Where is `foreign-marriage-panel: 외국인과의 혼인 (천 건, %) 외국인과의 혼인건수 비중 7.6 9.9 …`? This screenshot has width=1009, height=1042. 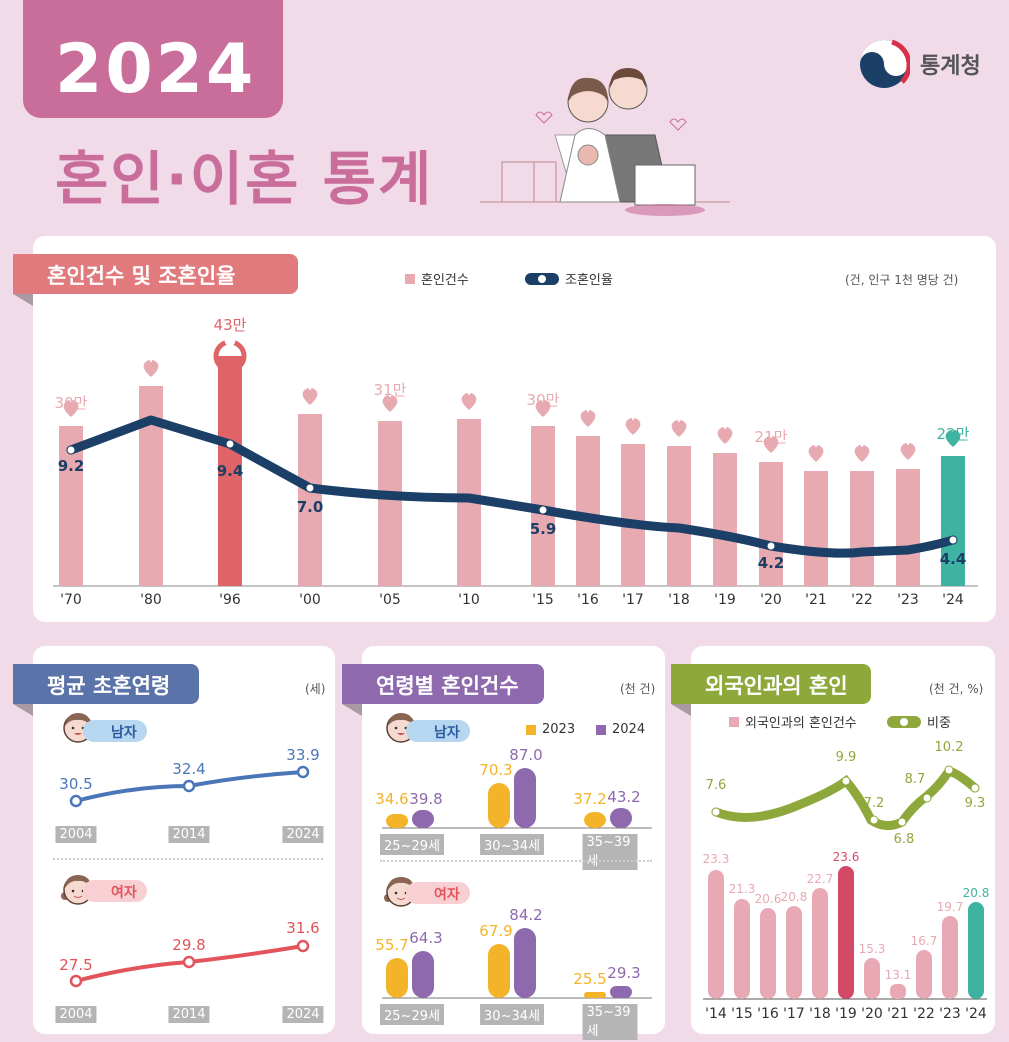
foreign-marriage-panel: 외국인과의 혼인 (천 건, %) 외국인과의 혼인건수 비중 7.6 9.9 … is located at coordinates (833, 840).